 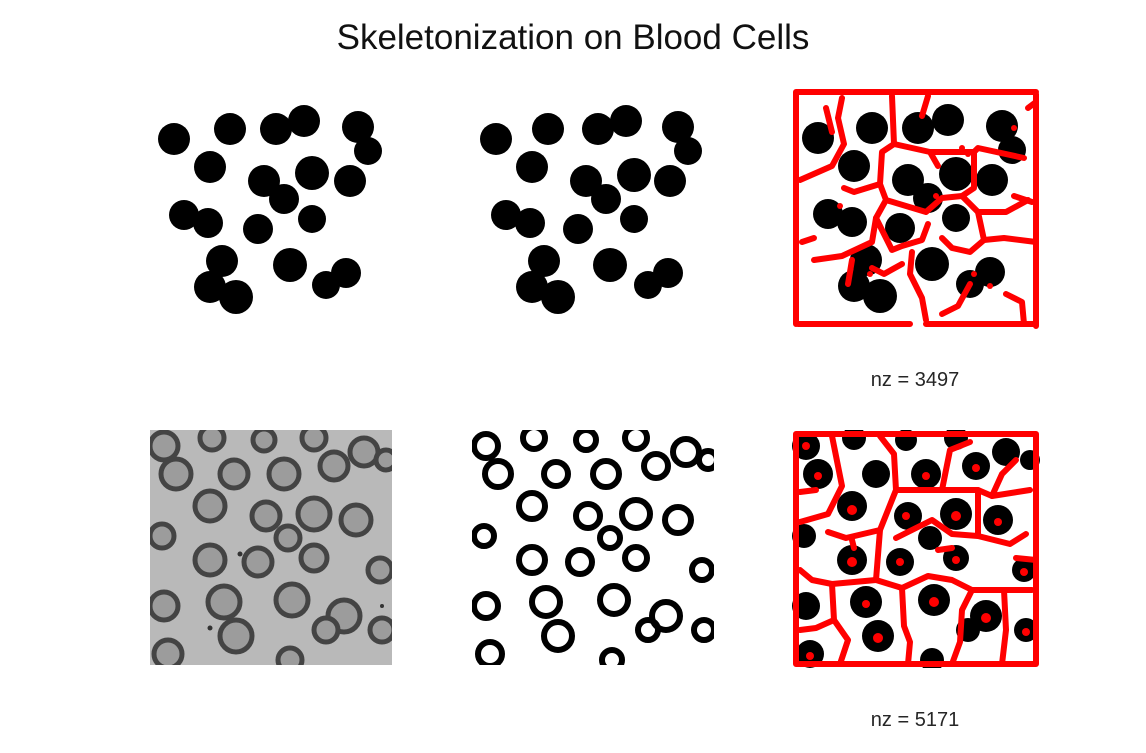 I want to click on grayscale-blood-cells-image, so click(x=271, y=547).